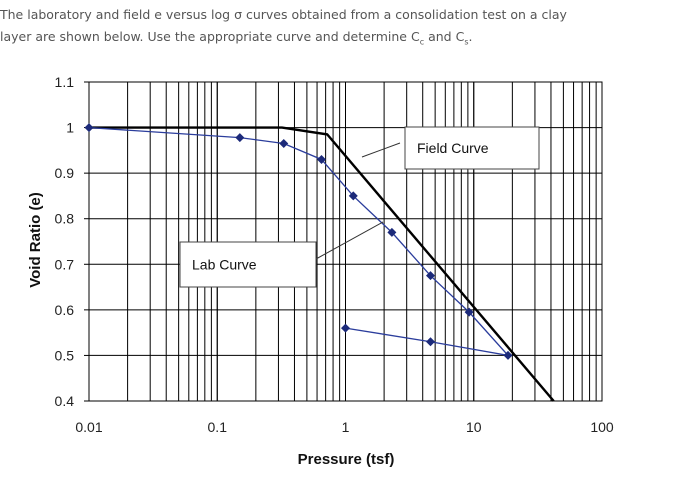 The width and height of the screenshot is (678, 482). What do you see at coordinates (470, 36) in the screenshot?
I see `question-period: .` at bounding box center [470, 36].